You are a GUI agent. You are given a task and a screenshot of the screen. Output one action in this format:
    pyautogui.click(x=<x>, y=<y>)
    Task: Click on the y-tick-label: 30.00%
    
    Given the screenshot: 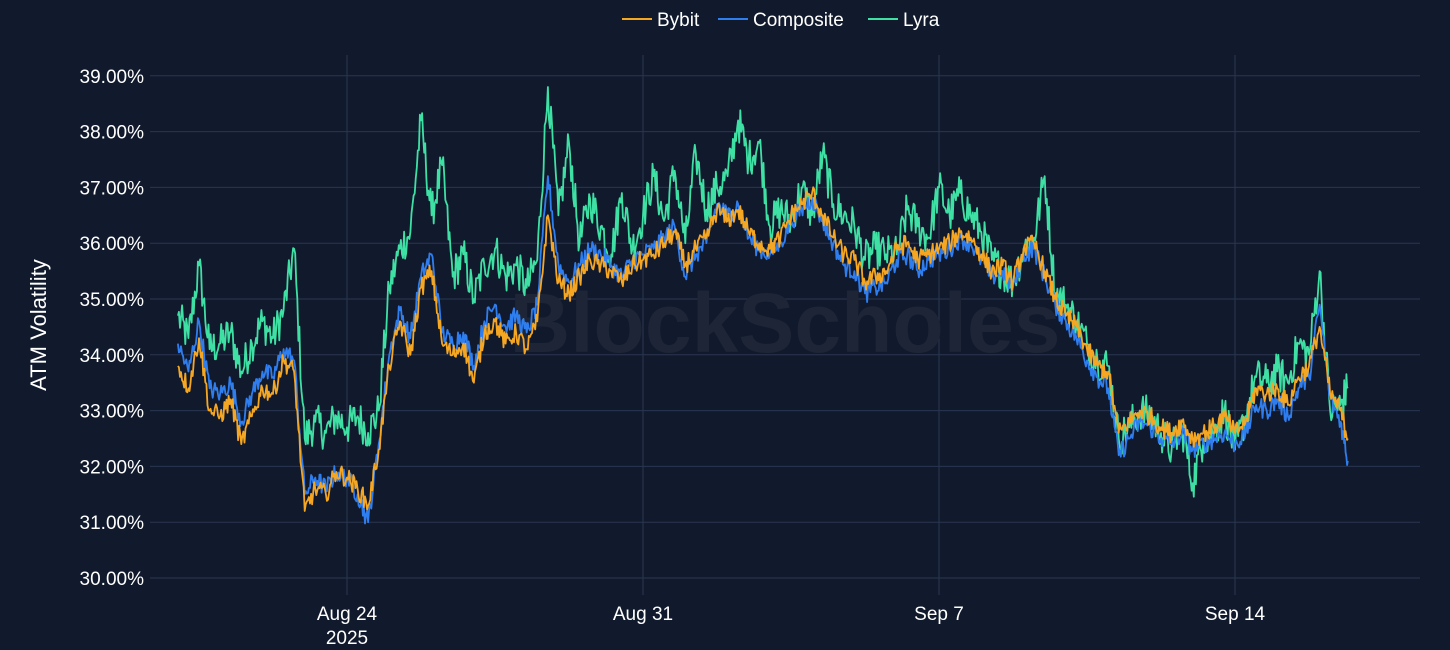 What is the action you would take?
    pyautogui.click(x=112, y=579)
    